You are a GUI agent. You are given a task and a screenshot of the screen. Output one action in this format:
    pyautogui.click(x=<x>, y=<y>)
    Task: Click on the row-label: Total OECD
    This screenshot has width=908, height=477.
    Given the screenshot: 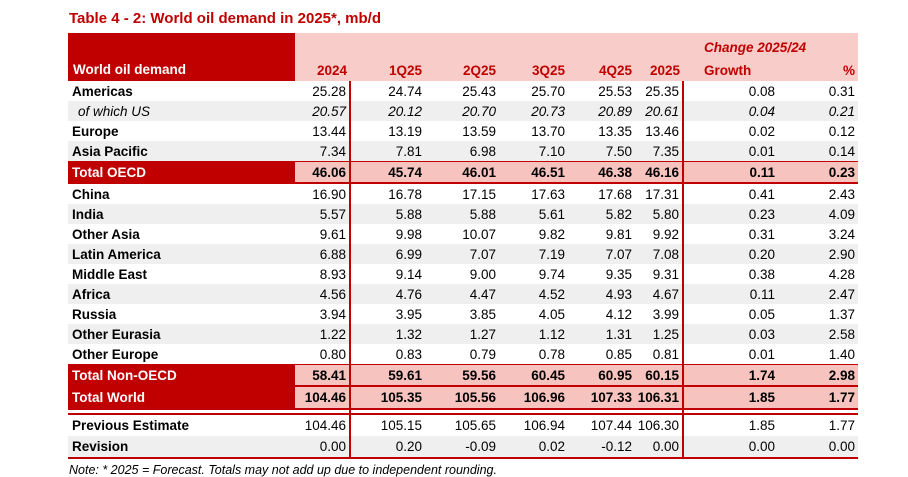 What is the action you would take?
    pyautogui.click(x=181, y=172)
    